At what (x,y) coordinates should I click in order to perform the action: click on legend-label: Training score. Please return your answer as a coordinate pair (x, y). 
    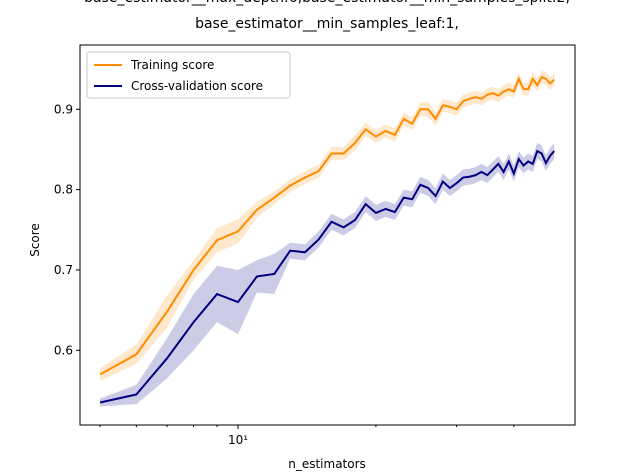
    Looking at the image, I should click on (172, 65).